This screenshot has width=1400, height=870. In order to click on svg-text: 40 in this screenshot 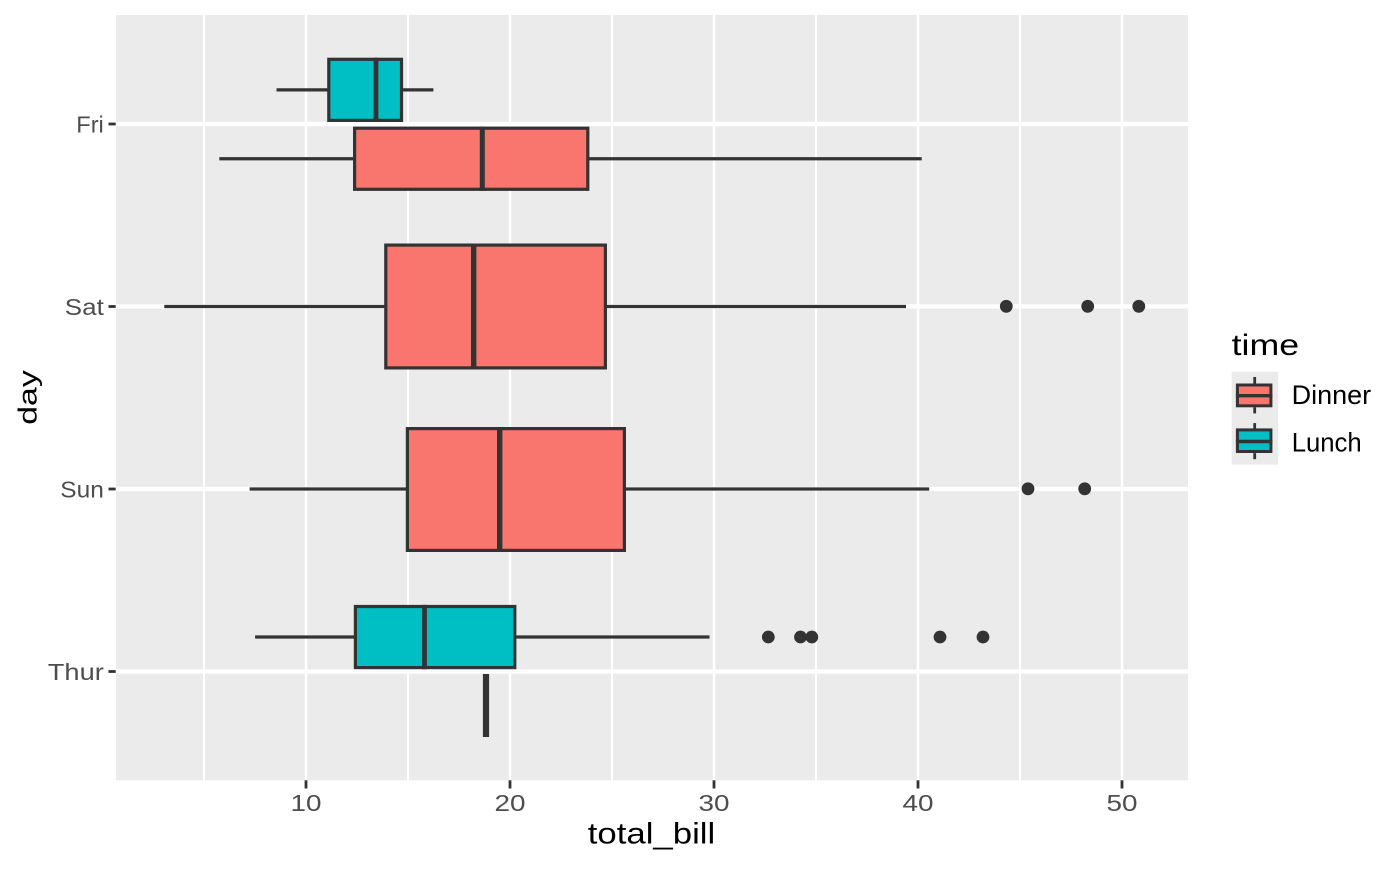, I will do `click(918, 803)`.